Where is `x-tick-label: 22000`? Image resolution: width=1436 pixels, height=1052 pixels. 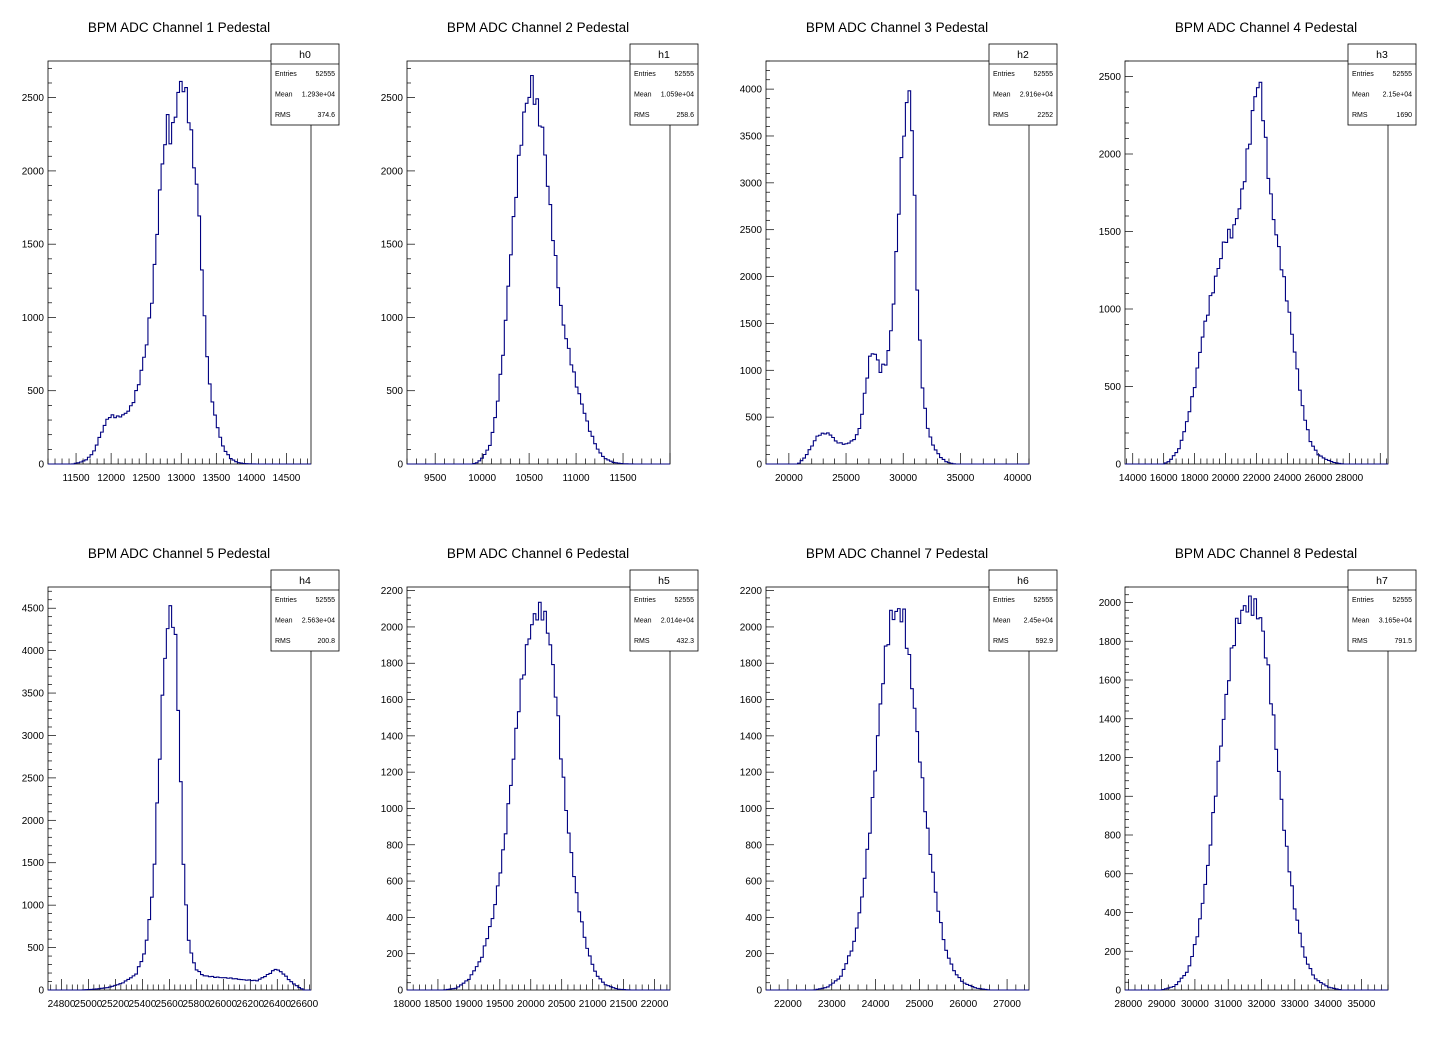
x-tick-label: 22000 is located at coordinates (655, 1004).